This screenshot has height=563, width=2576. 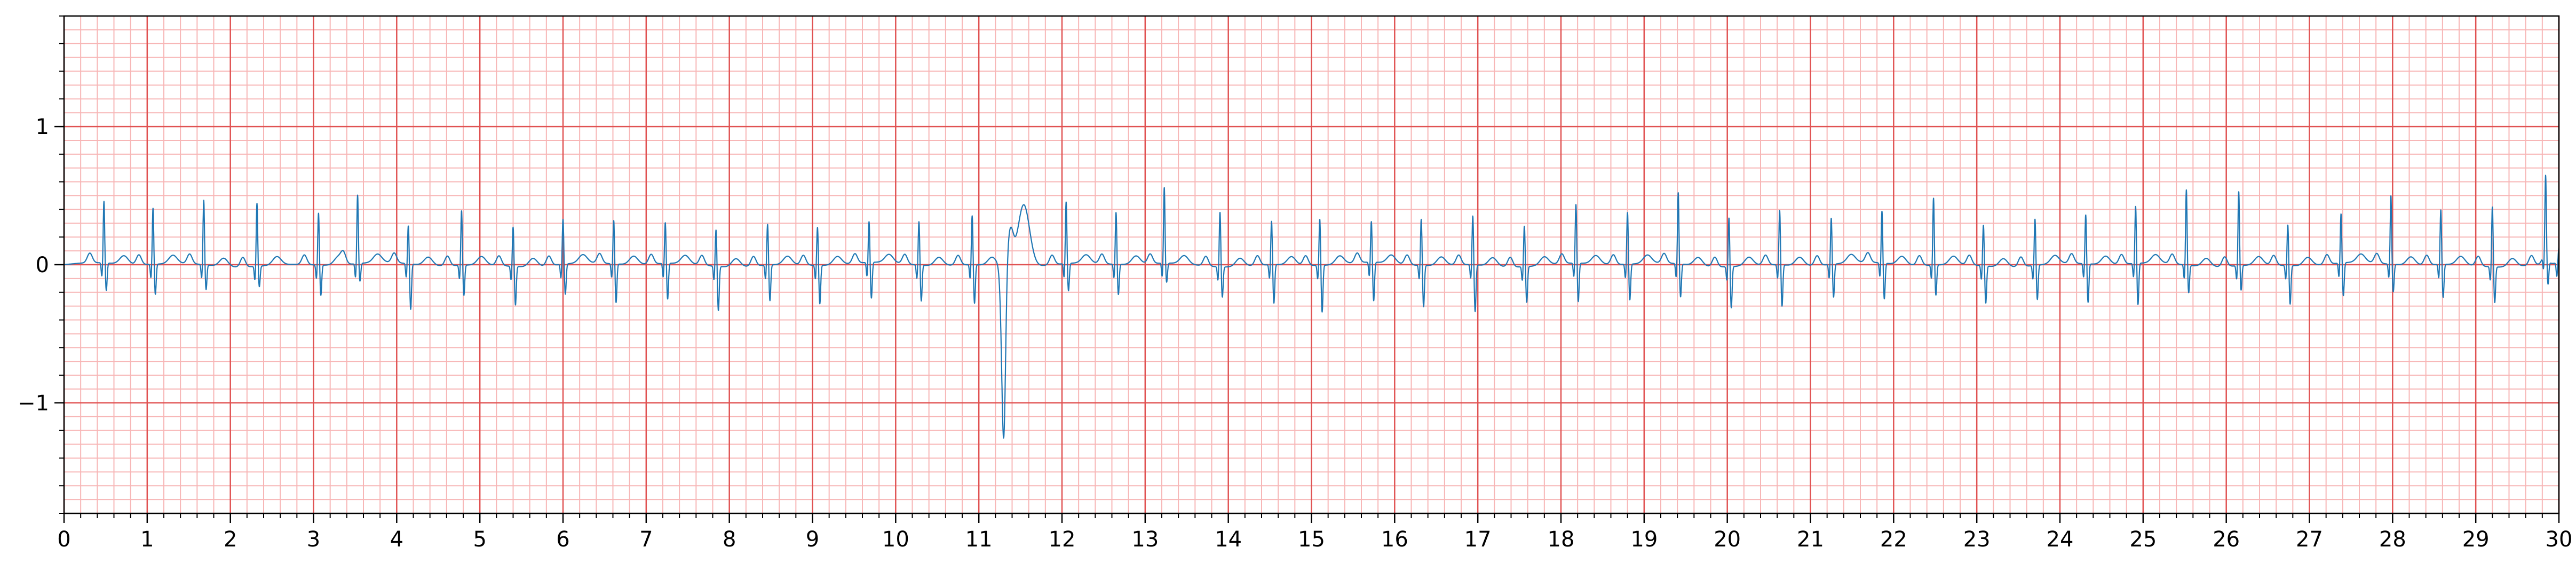 What do you see at coordinates (812, 539) in the screenshot?
I see `x-tick-label: 9` at bounding box center [812, 539].